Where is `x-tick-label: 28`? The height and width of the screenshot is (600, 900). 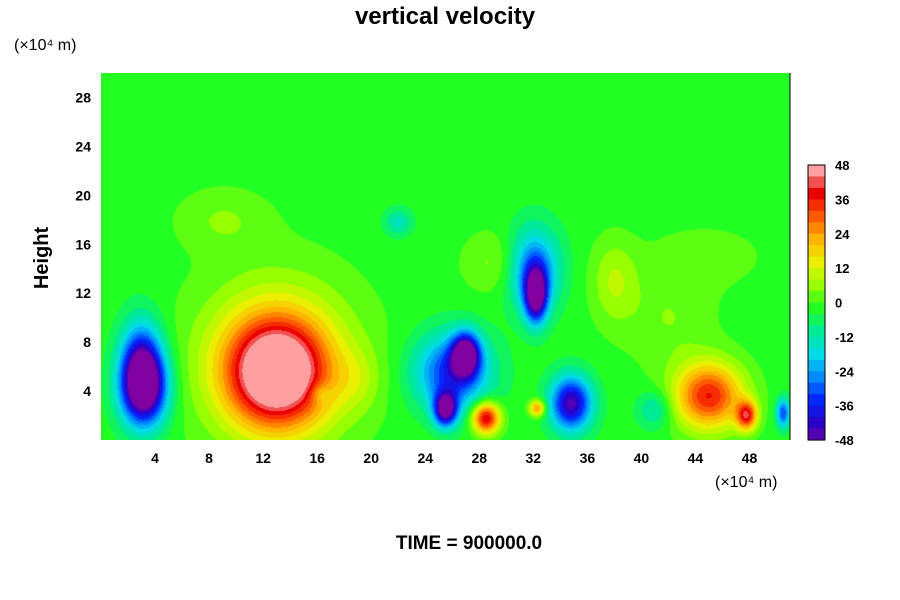
x-tick-label: 28 is located at coordinates (479, 458).